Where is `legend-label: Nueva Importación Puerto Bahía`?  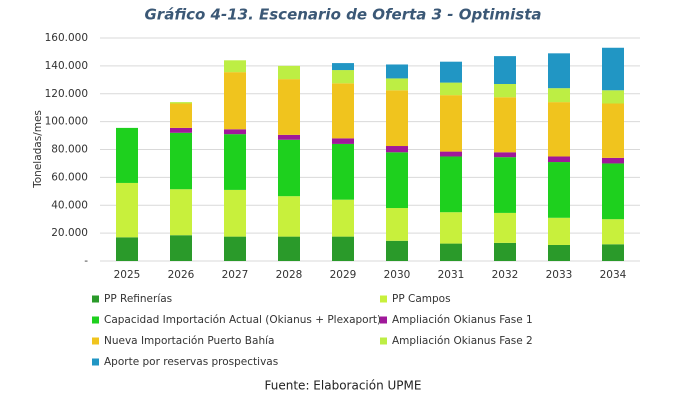
legend-label: Nueva Importación Puerto Bahía is located at coordinates (189, 341).